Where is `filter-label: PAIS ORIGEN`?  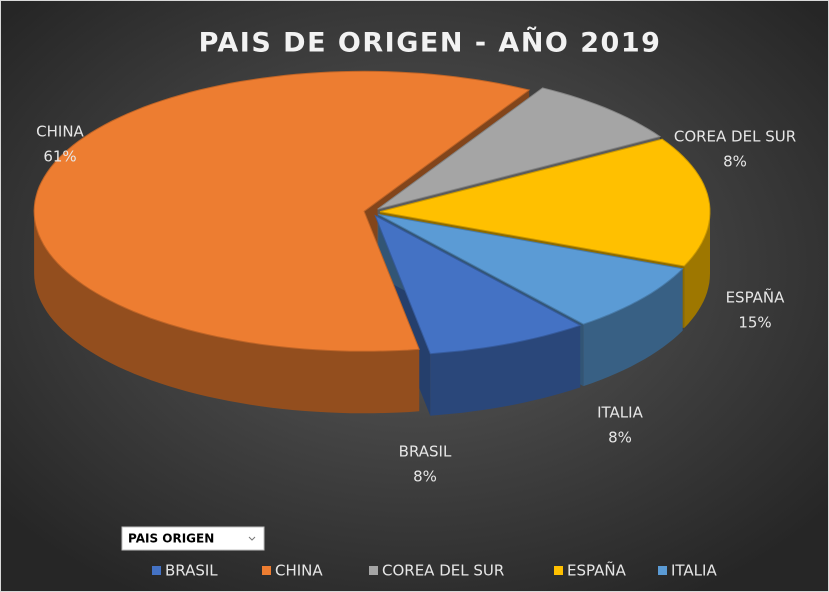 filter-label: PAIS ORIGEN is located at coordinates (171, 539).